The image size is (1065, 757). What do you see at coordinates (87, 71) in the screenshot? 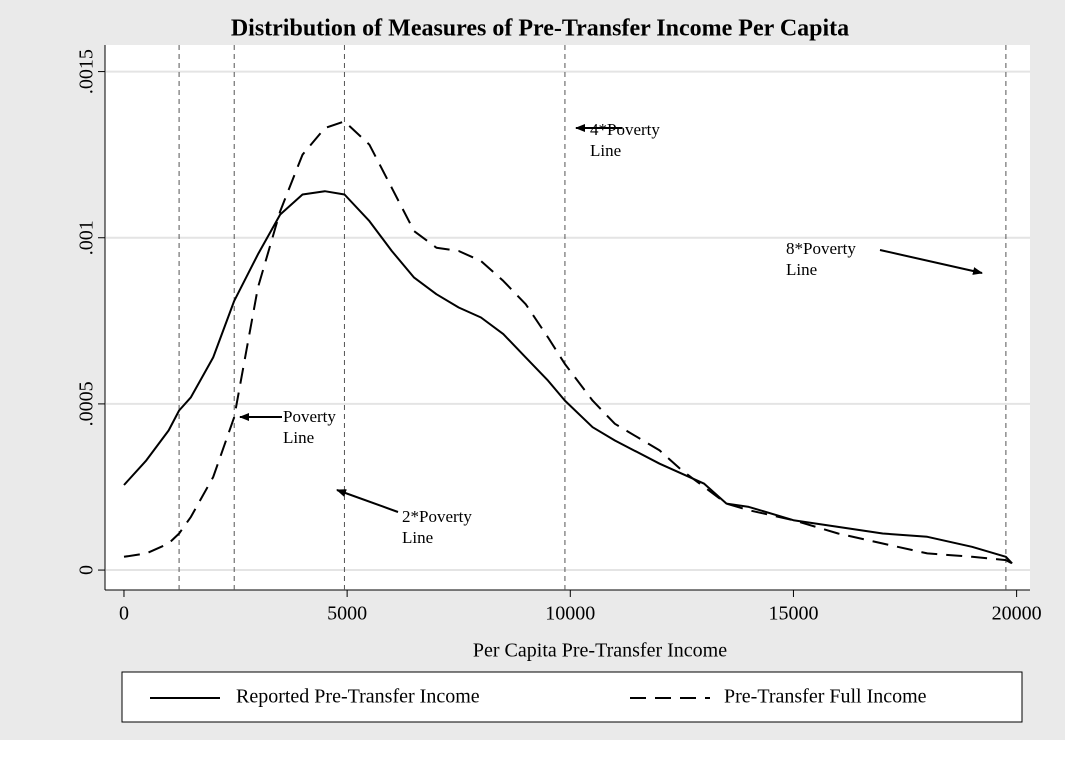
I see `y-tick-label: .0015` at bounding box center [87, 71].